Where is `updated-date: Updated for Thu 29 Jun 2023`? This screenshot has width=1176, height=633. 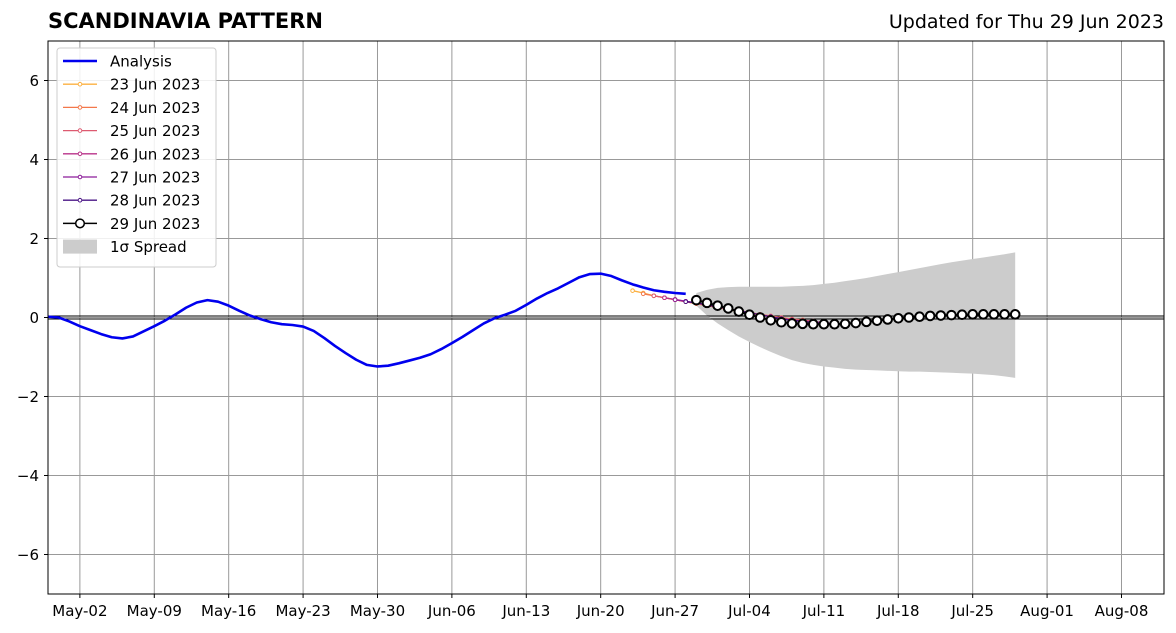 updated-date: Updated for Thu 29 Jun 2023 is located at coordinates (1026, 22).